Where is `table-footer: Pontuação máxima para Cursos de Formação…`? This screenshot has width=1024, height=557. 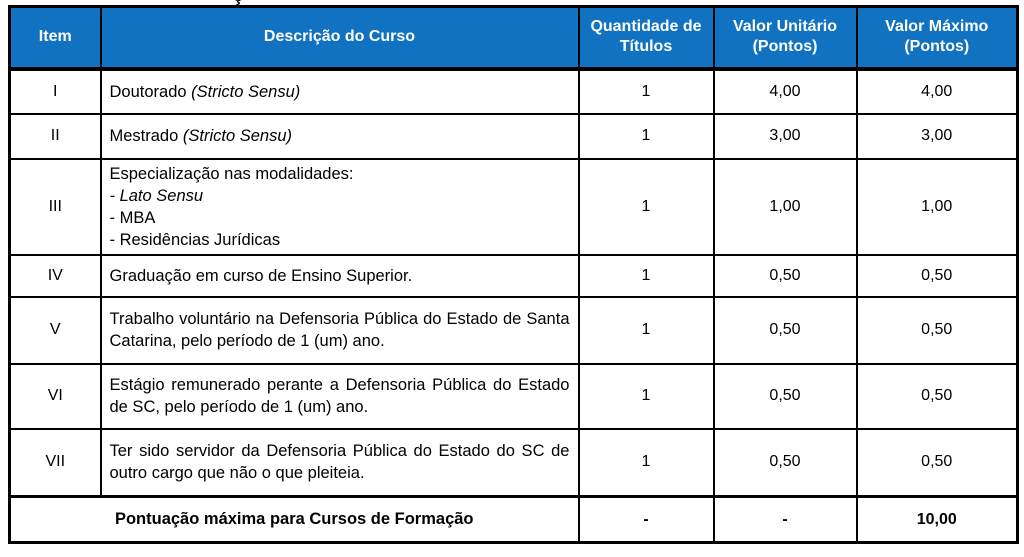
table-footer: Pontuação máxima para Cursos de Formação… is located at coordinates (513, 519).